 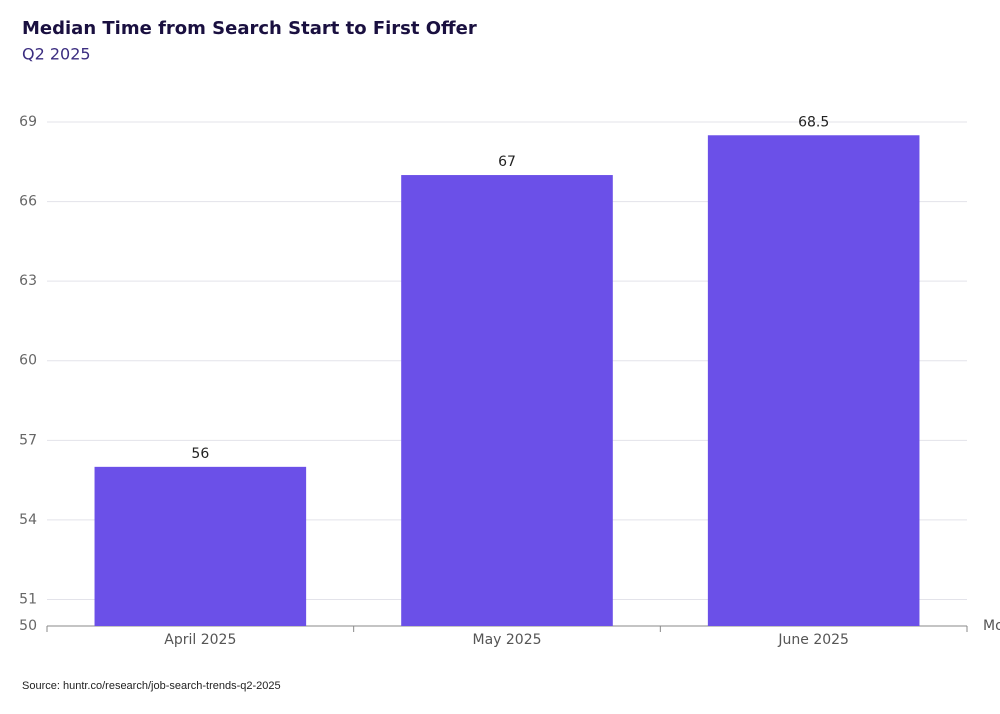 What do you see at coordinates (506, 640) in the screenshot?
I see `x-tick-label: May 2025` at bounding box center [506, 640].